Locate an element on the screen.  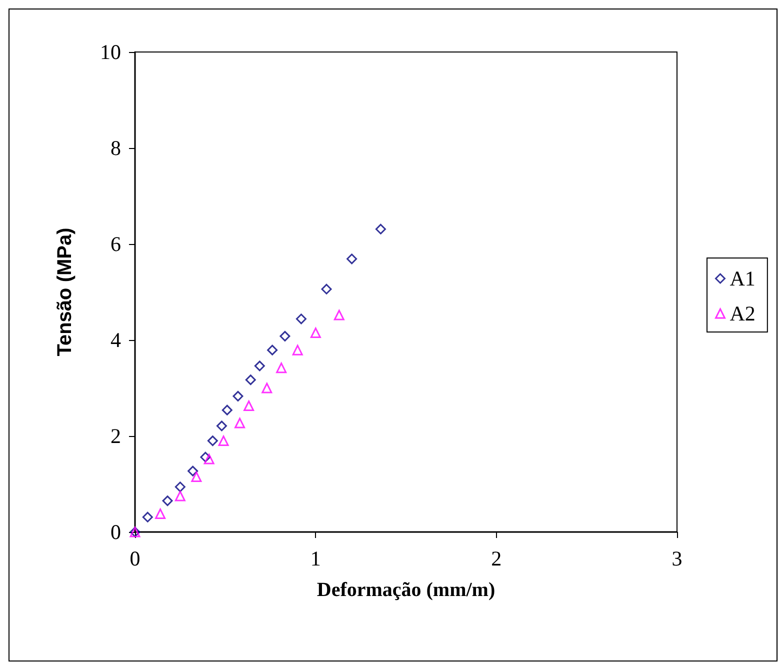
x-tick-label: 0 is located at coordinates (135, 558).